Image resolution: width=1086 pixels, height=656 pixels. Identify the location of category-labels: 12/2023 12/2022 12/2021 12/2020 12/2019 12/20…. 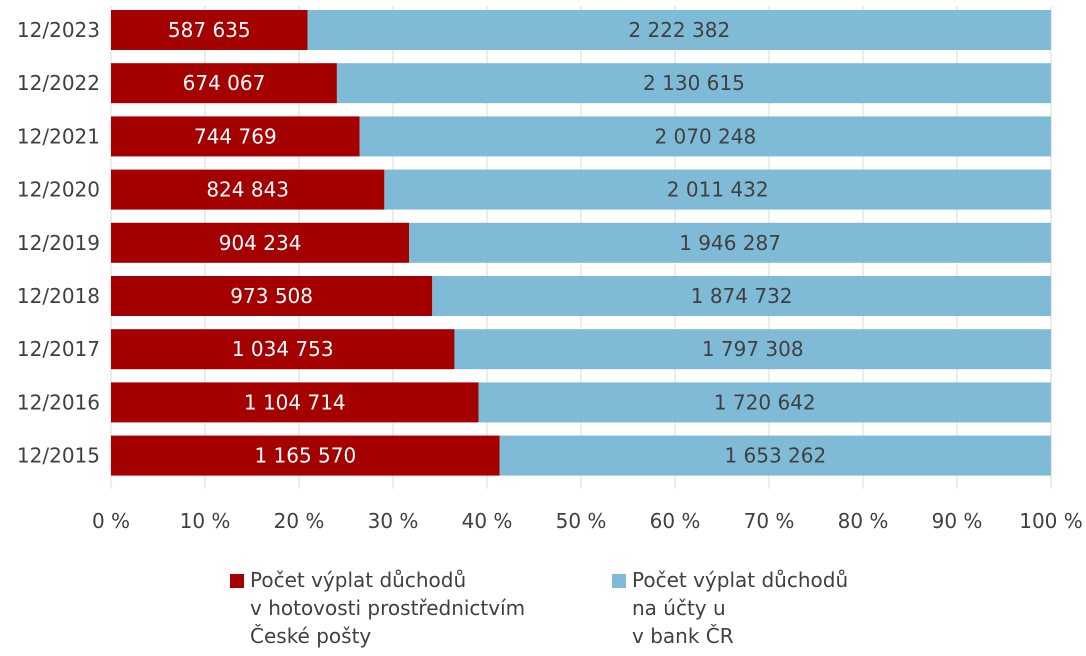
(58, 243).